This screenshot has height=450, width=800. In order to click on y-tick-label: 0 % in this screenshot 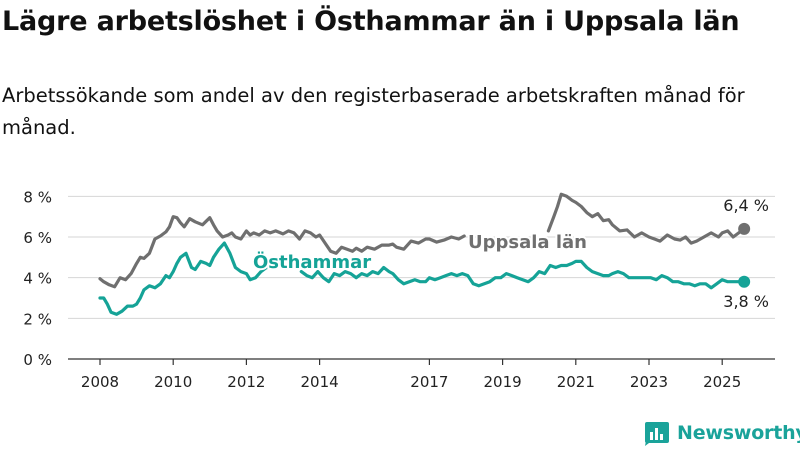, I will do `click(37, 360)`.